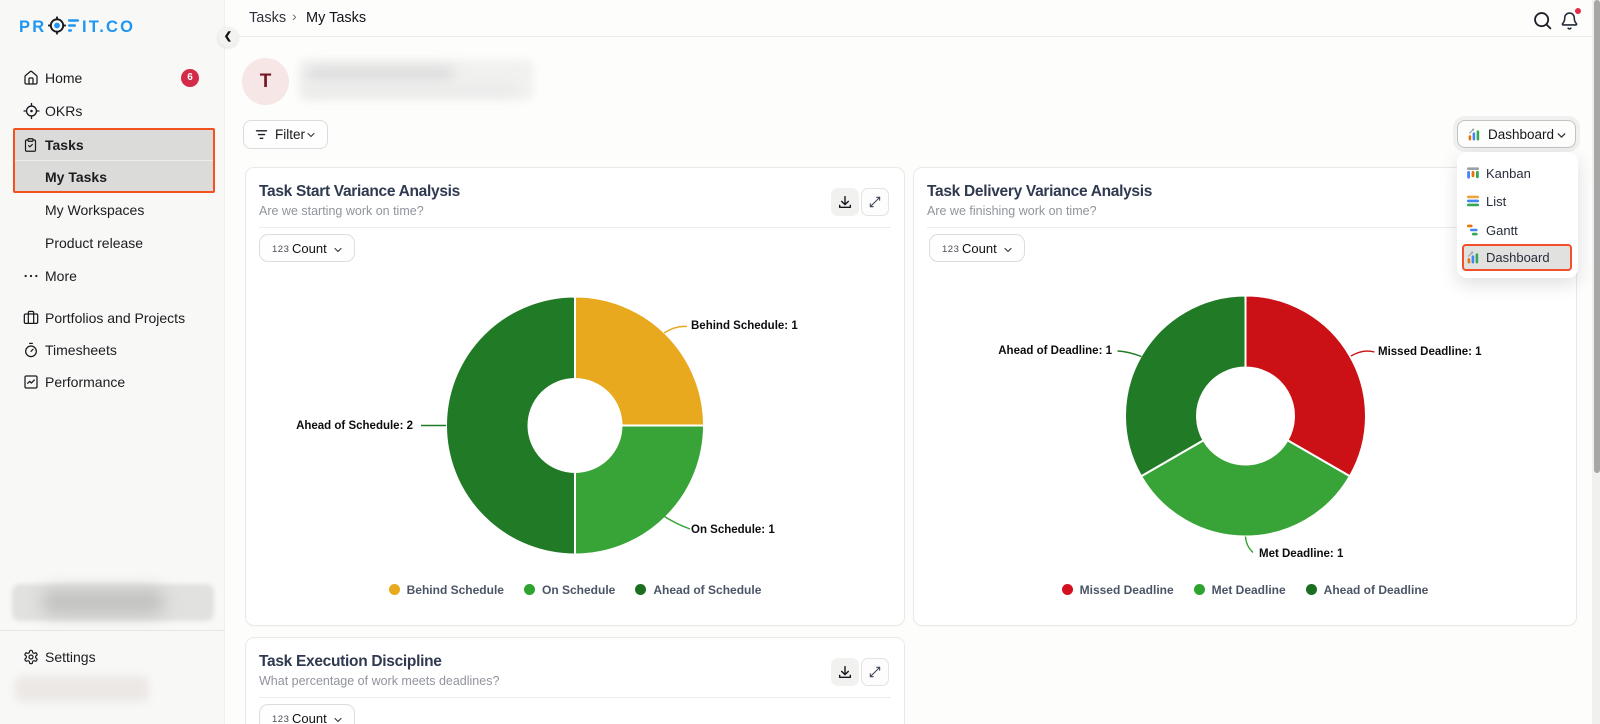 The width and height of the screenshot is (1600, 724). I want to click on svg-text: PR, so click(32, 27).